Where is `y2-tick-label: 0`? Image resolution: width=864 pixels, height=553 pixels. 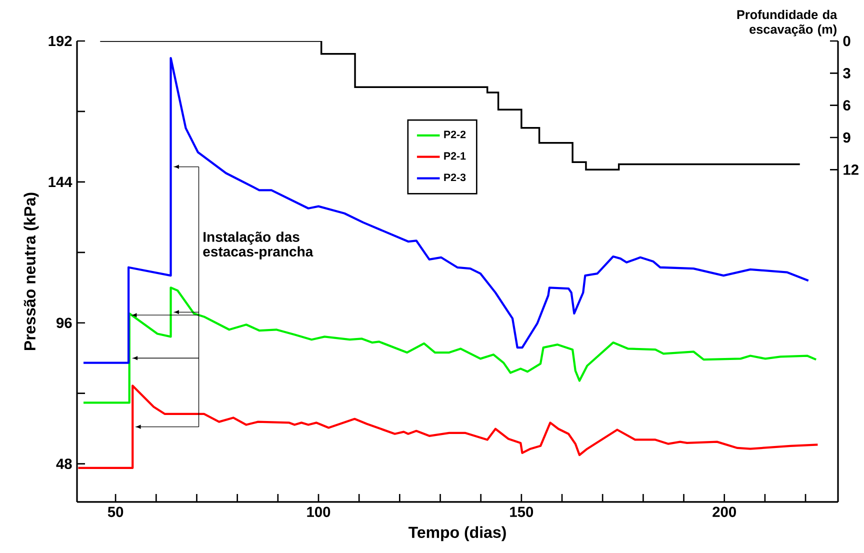
y2-tick-label: 0 is located at coordinates (846, 41).